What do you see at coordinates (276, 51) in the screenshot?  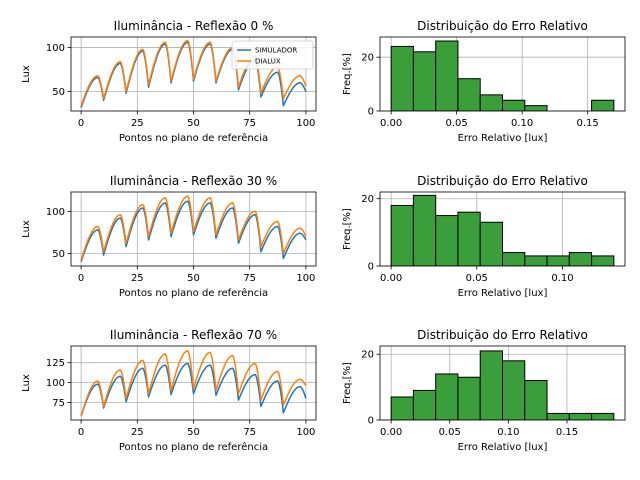 I see `legend-label-0: SIMULADOR` at bounding box center [276, 51].